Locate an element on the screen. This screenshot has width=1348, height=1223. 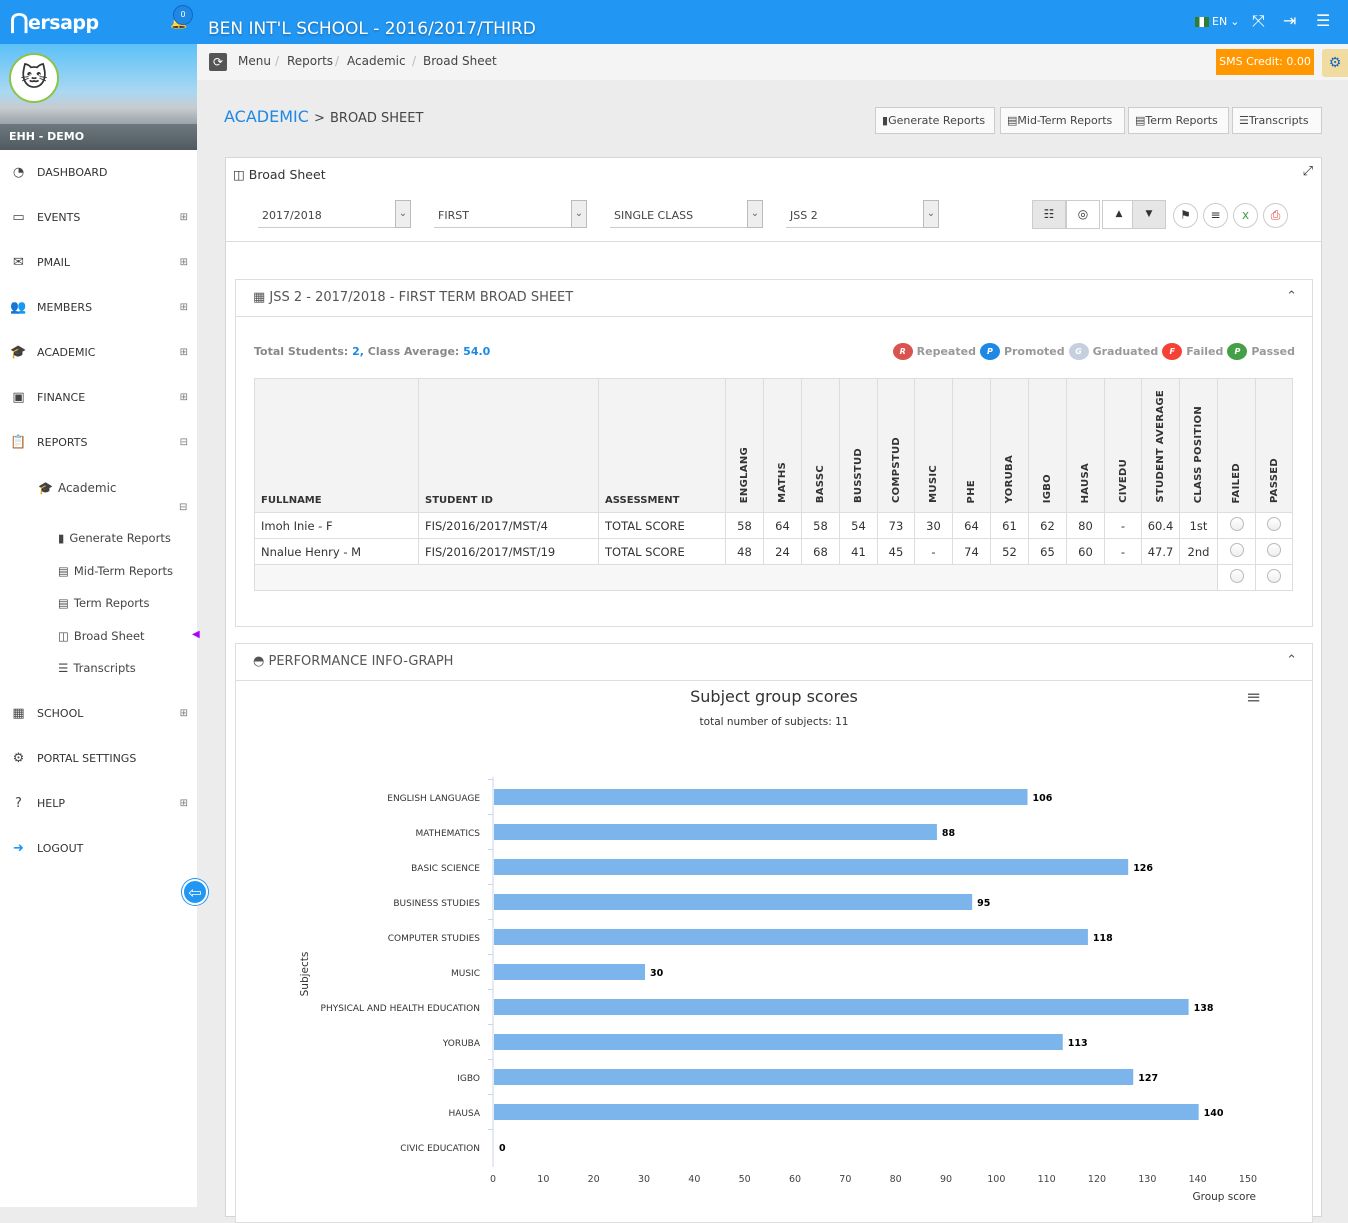
avatar: 🐱 is located at coordinates (34, 78).